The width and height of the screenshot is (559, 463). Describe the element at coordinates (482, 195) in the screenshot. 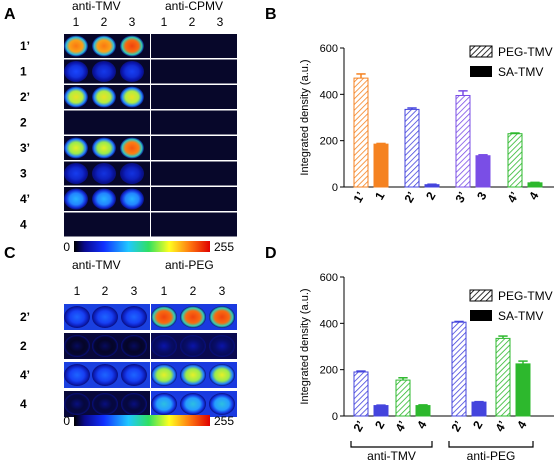

I see `x-tick-label: 3` at that location.